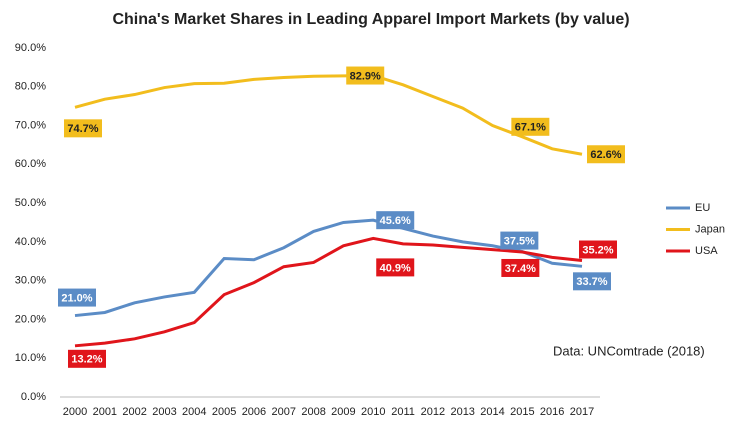 Image resolution: width=742 pixels, height=432 pixels. Describe the element at coordinates (702, 208) in the screenshot. I see `legend-label: EU` at that location.